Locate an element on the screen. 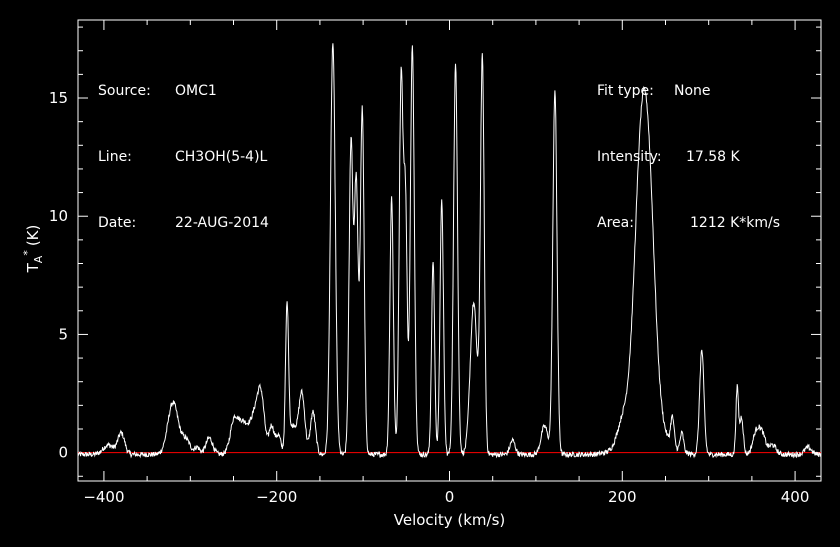 The height and width of the screenshot is (547, 840). area-key: Area: is located at coordinates (615, 223).